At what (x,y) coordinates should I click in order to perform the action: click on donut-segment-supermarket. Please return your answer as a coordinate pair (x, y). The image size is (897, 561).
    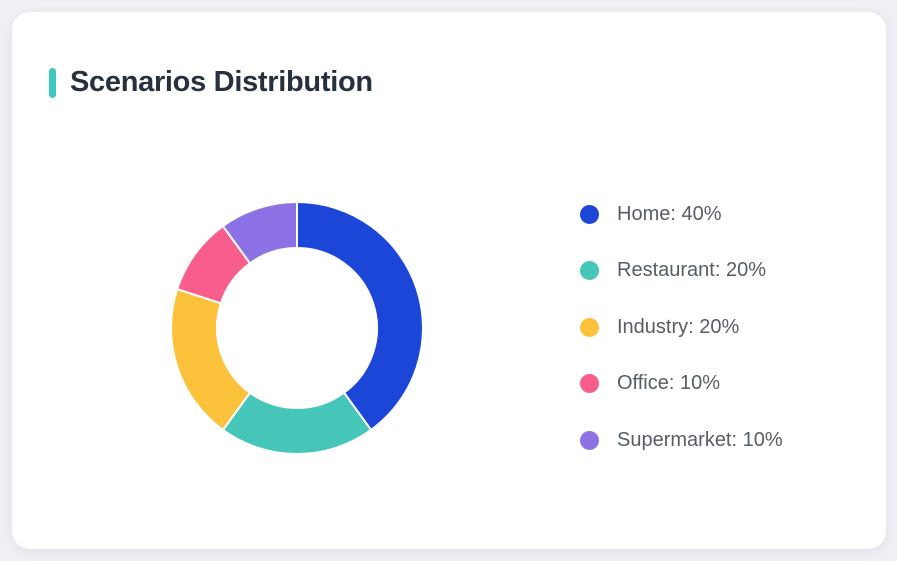
    Looking at the image, I should click on (259, 233).